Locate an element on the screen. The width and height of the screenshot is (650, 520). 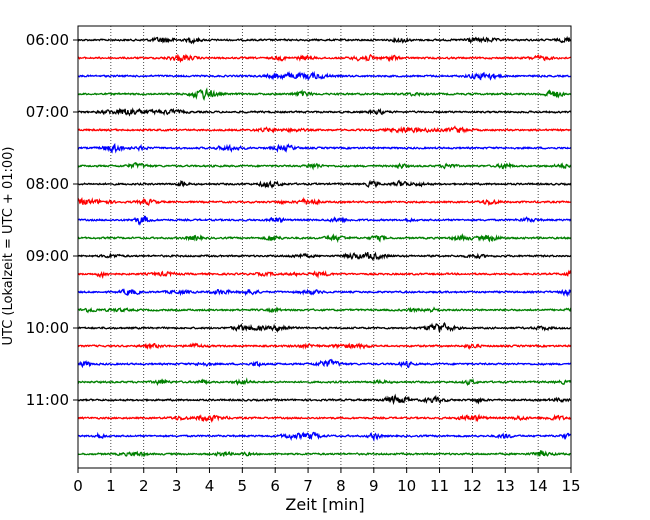
x-tick-label: 11 is located at coordinates (439, 486).